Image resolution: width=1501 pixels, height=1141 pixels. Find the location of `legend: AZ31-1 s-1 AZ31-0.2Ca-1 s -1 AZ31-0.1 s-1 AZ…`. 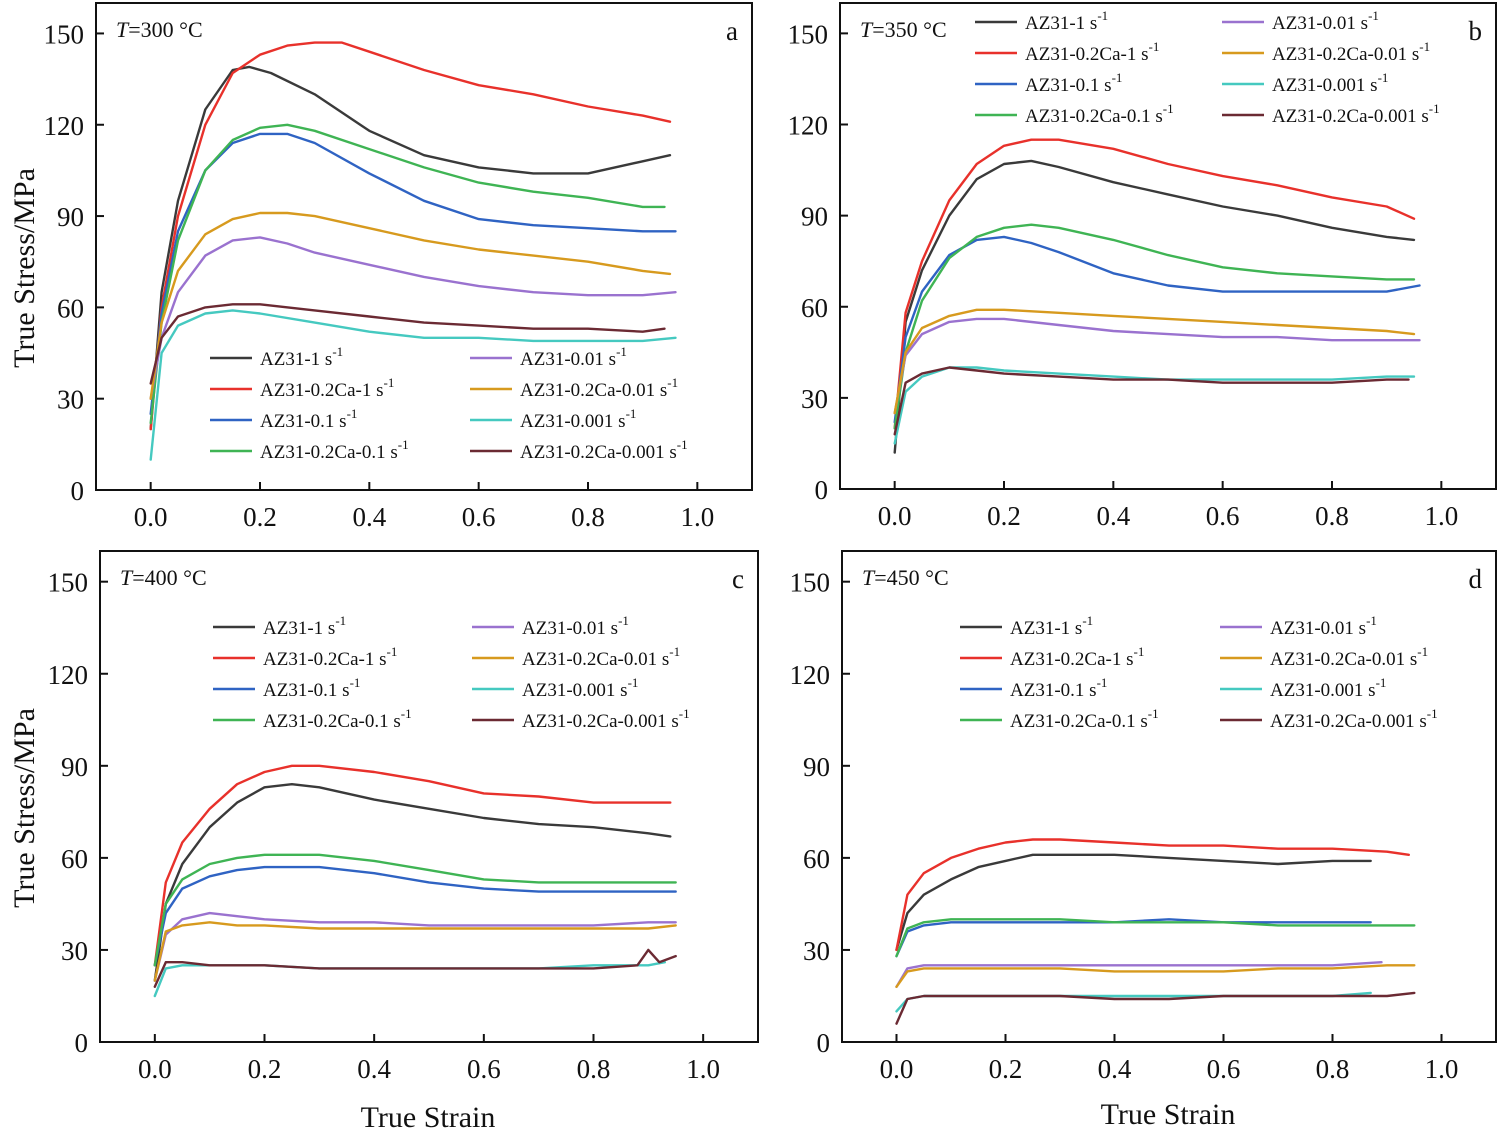

legend: AZ31-1 s-1 AZ31-0.2Ca-1 s -1 AZ31-0.1 s-1 AZ… is located at coordinates (1199, 672).